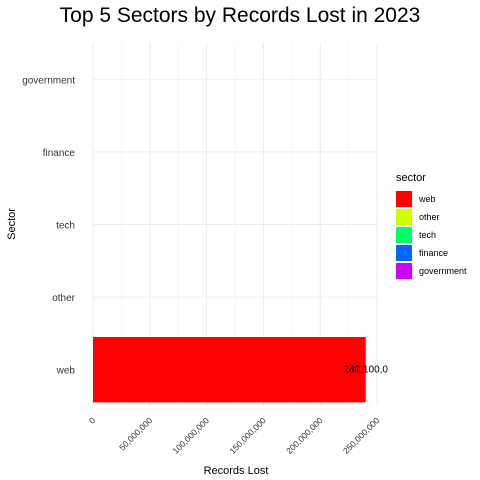  What do you see at coordinates (236, 471) in the screenshot?
I see `x-axis-label: Records Lost` at bounding box center [236, 471].